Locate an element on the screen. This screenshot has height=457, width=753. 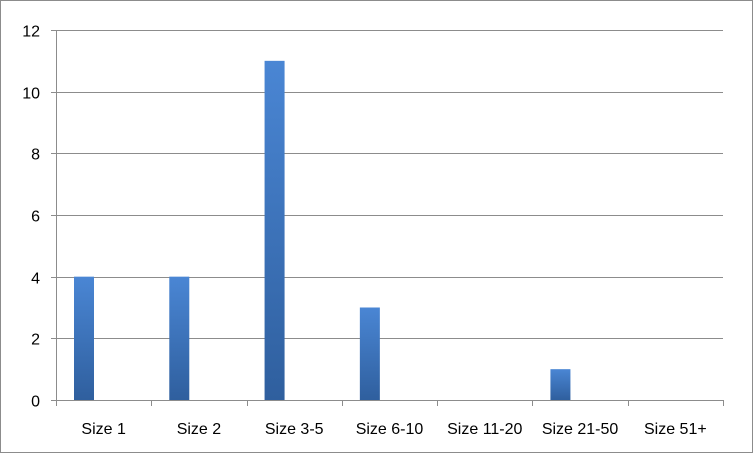
x-tick-label: Size 1 is located at coordinates (103, 429).